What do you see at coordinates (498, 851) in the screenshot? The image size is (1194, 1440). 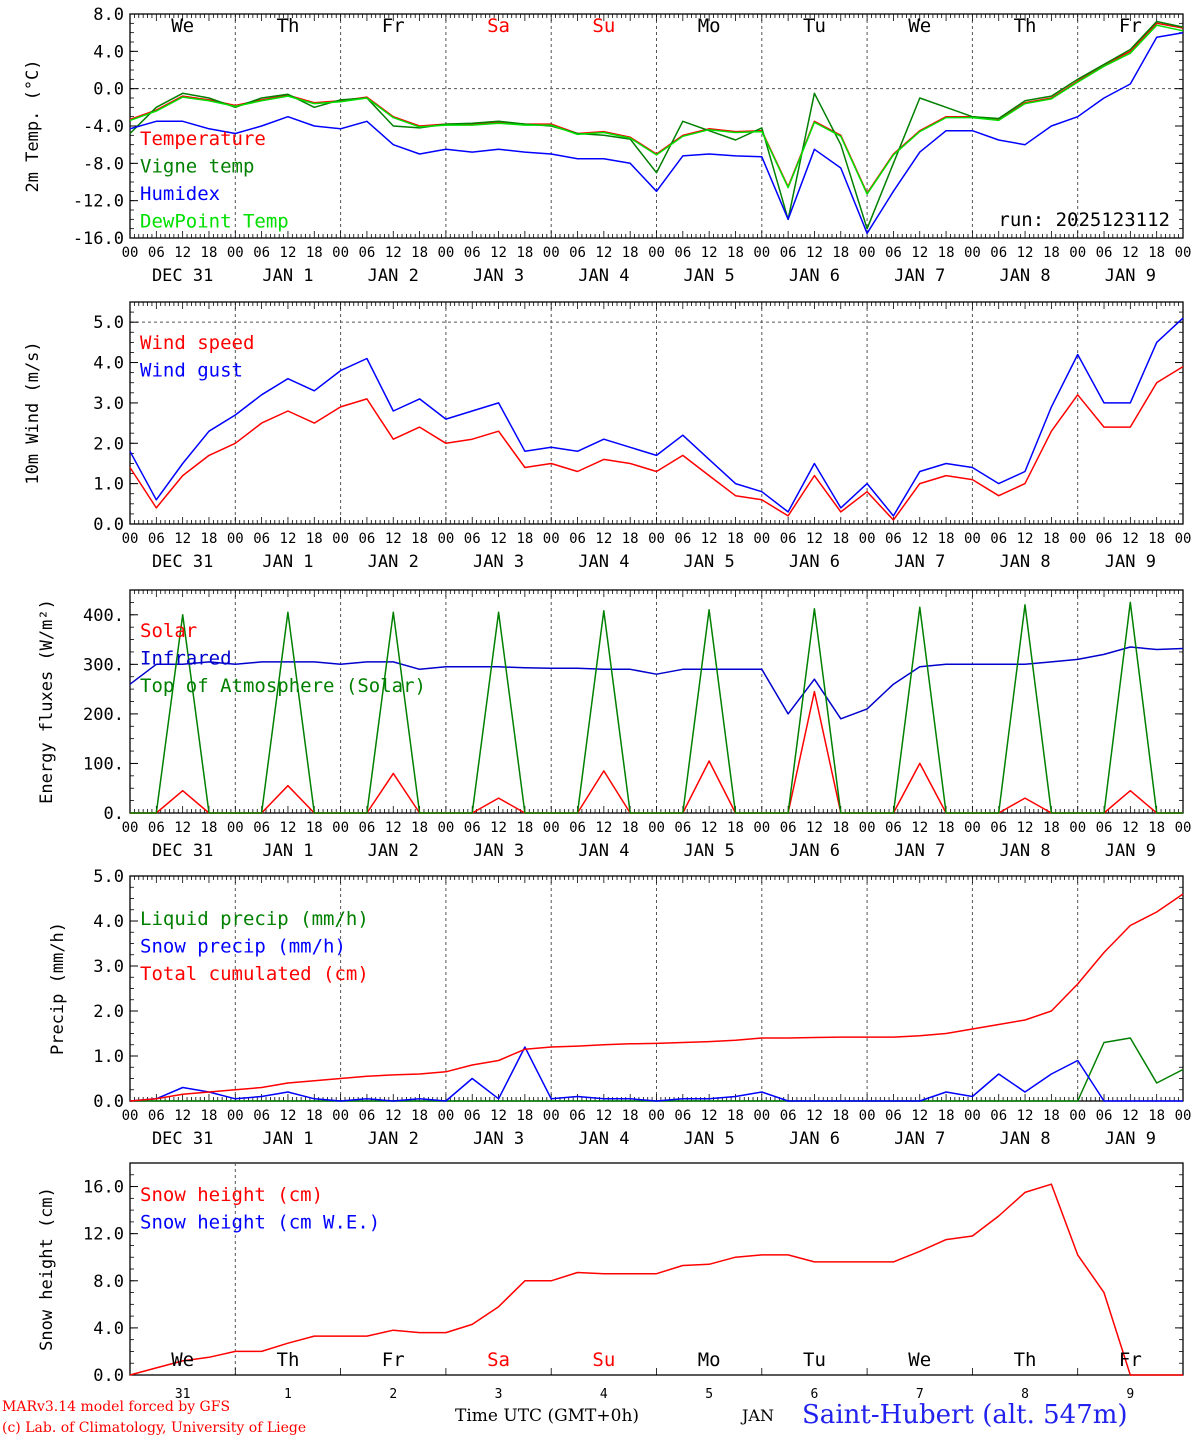 I see `date-label: JAN 3` at bounding box center [498, 851].